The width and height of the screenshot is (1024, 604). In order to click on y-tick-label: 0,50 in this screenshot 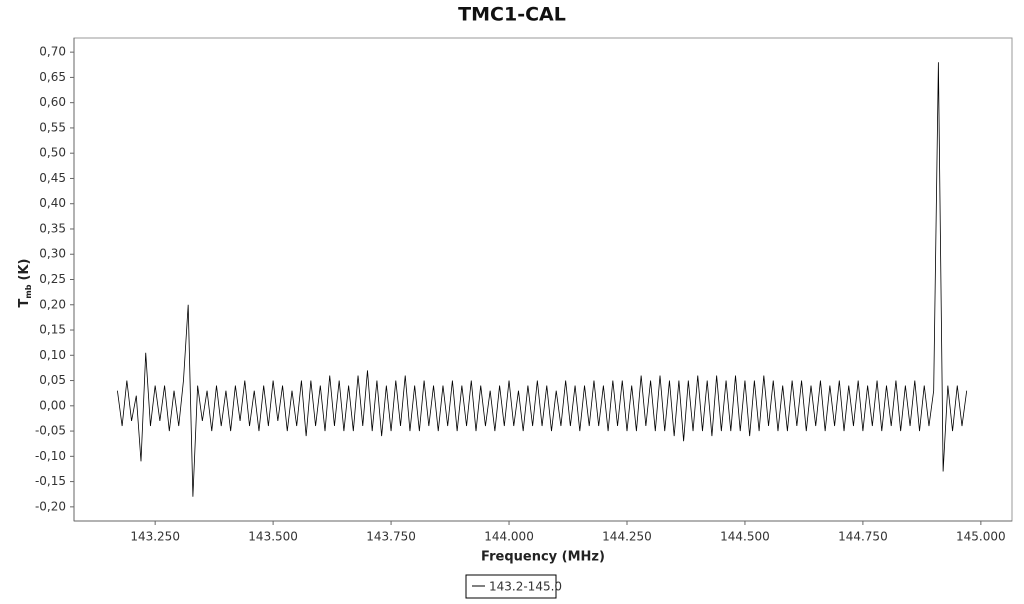, I will do `click(52, 153)`.